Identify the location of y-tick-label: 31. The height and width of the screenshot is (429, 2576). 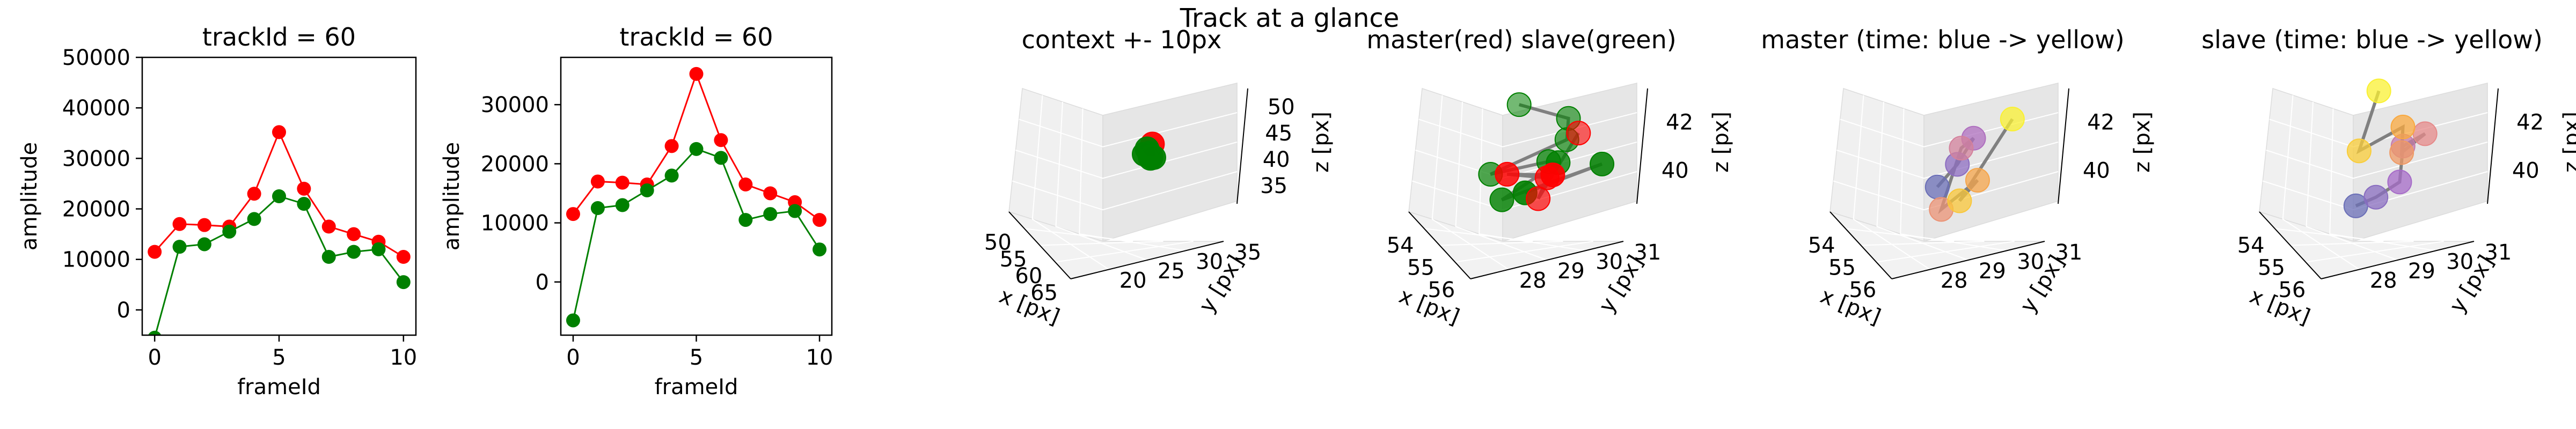
(1647, 252).